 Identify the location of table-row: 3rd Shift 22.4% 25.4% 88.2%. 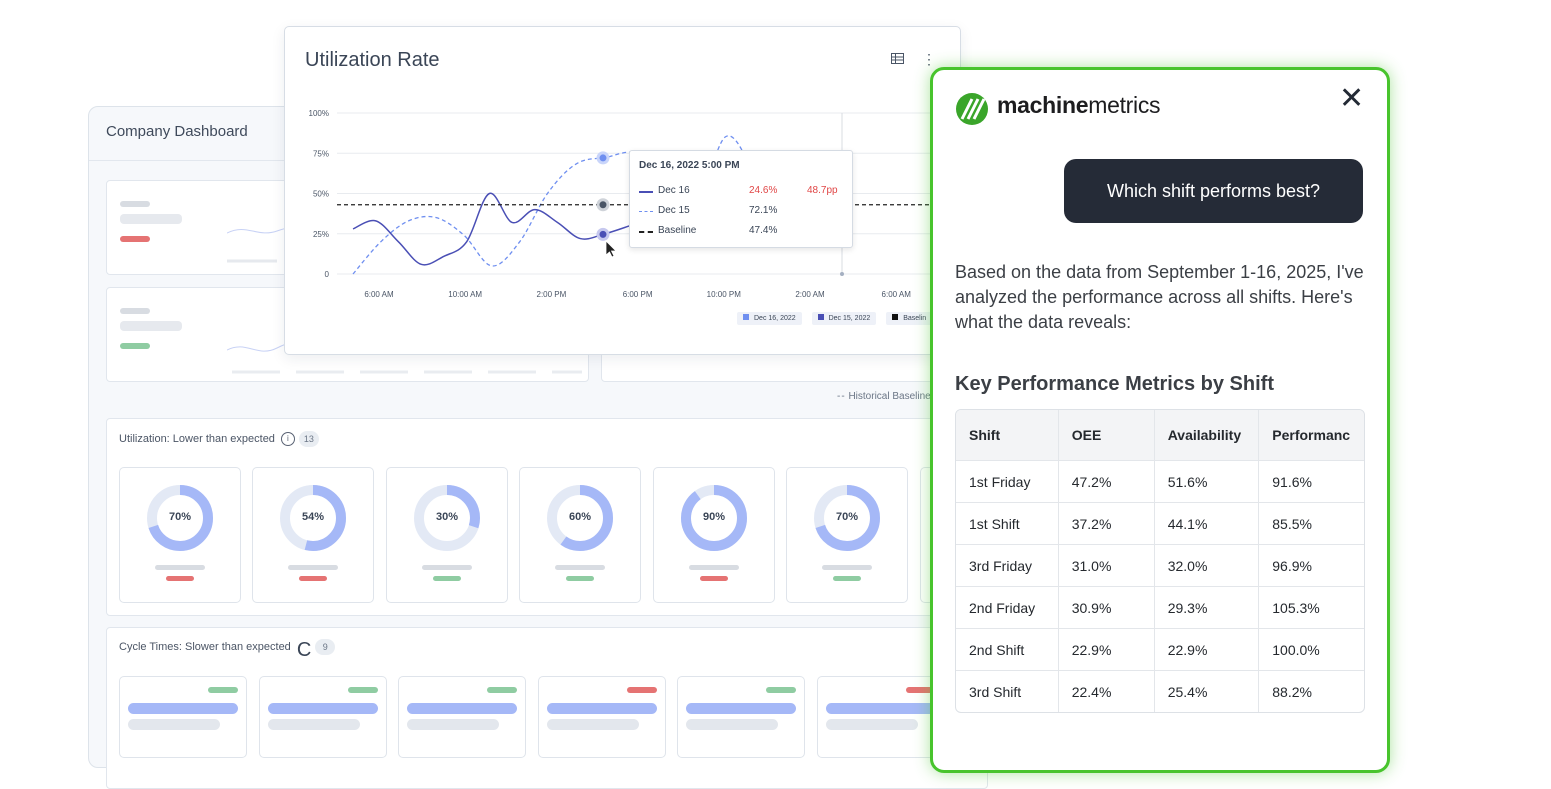
(1160, 691).